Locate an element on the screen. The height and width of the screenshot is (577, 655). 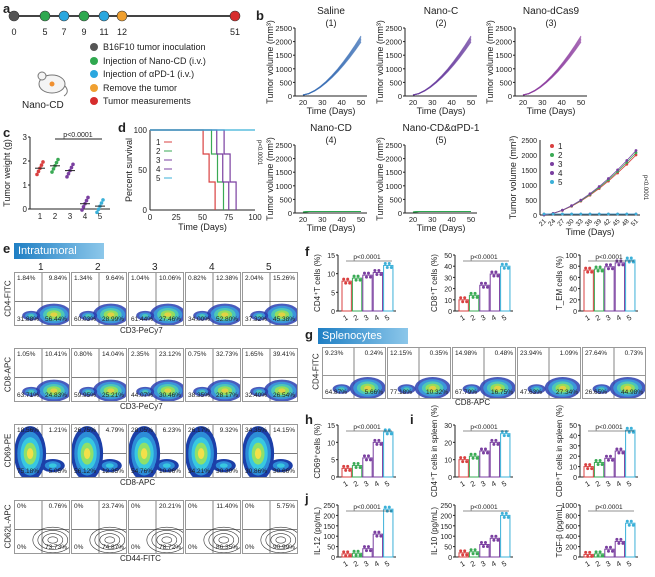
y-tick-label: 1500 is located at coordinates (283, 172).